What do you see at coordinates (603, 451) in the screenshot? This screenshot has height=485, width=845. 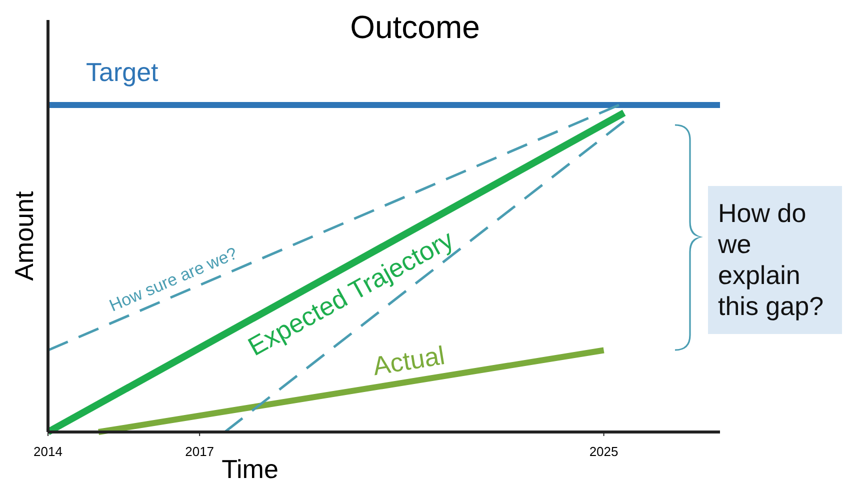 I see `x-tick-label: 2025` at bounding box center [603, 451].